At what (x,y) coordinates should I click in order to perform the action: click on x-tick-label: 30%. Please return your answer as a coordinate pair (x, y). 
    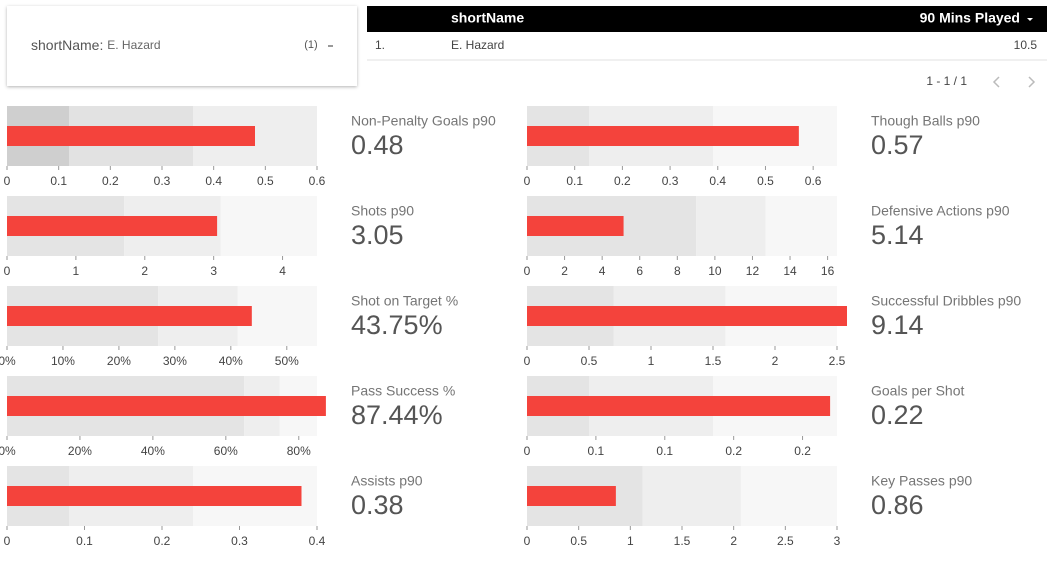
    Looking at the image, I should click on (175, 361).